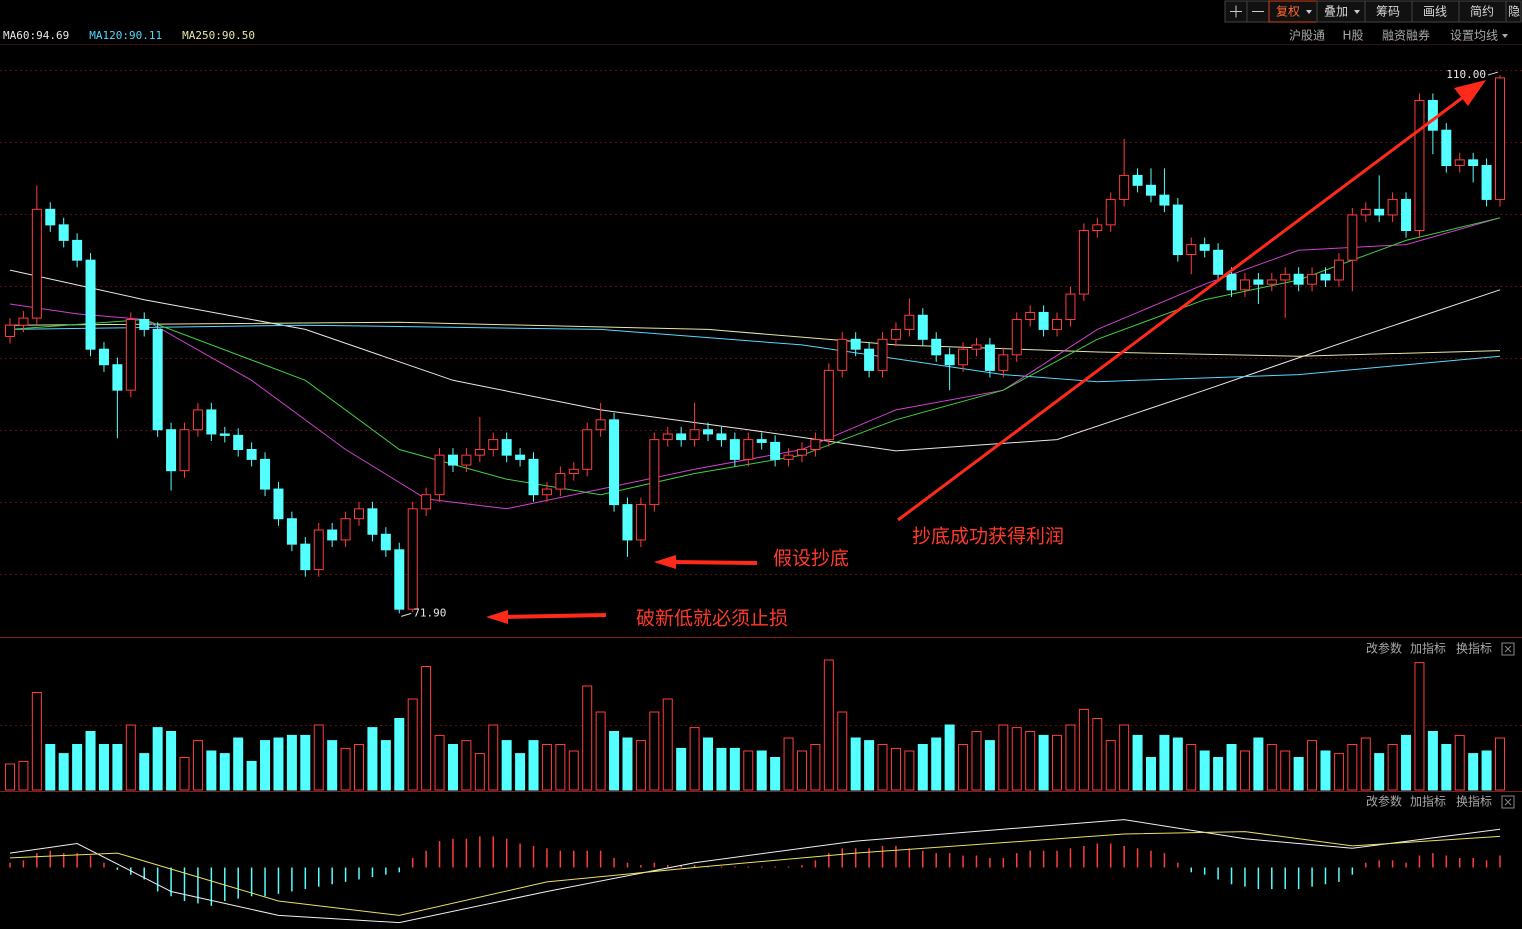 The image size is (1522, 929). Describe the element at coordinates (1388, 12) in the screenshot. I see `toolbar-button-label: 筹码` at that location.